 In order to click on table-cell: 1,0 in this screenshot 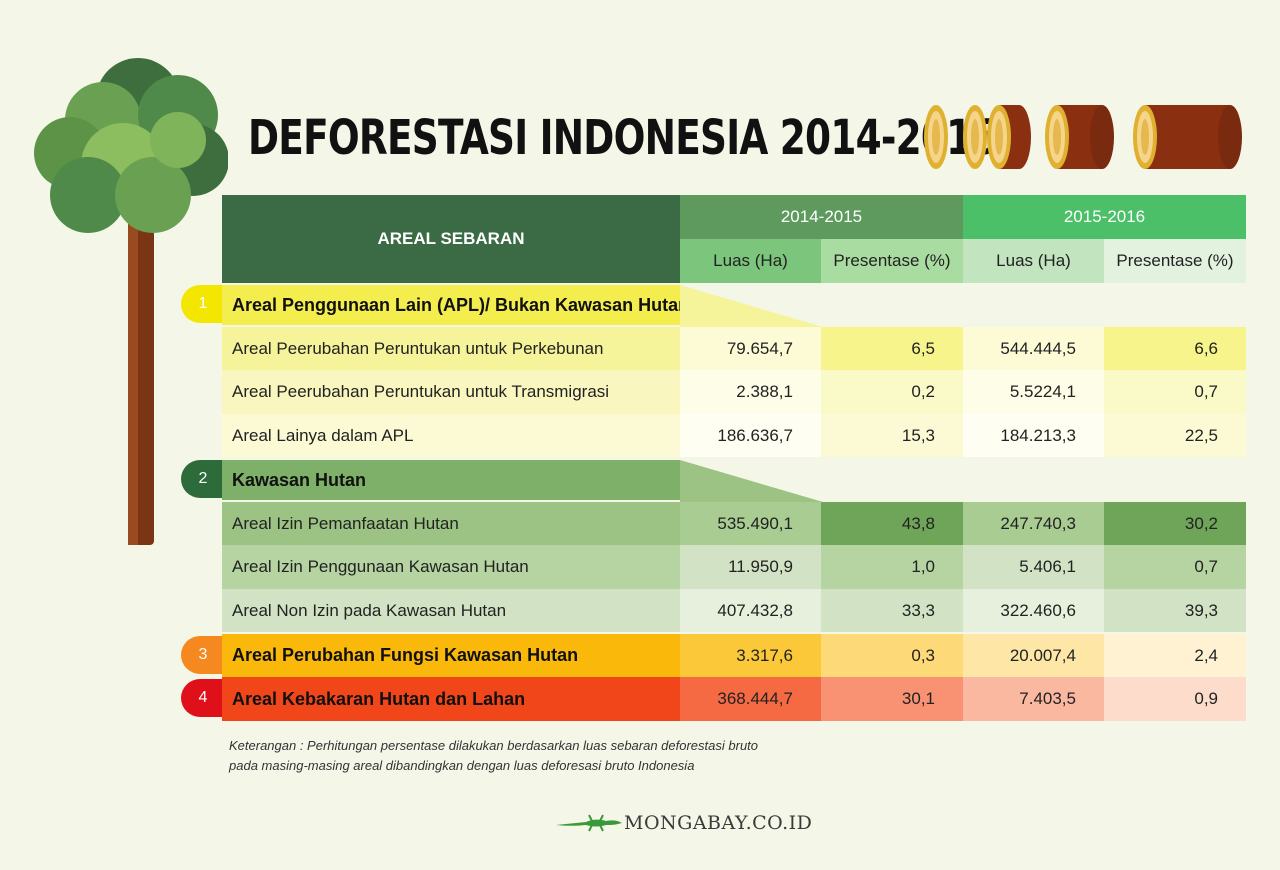, I will do `click(892, 567)`.